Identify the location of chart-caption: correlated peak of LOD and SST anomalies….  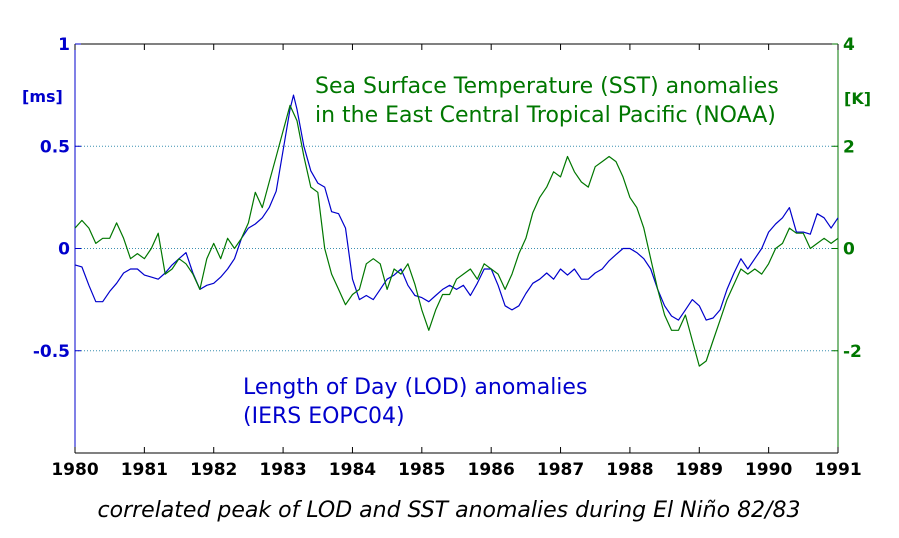
(449, 510).